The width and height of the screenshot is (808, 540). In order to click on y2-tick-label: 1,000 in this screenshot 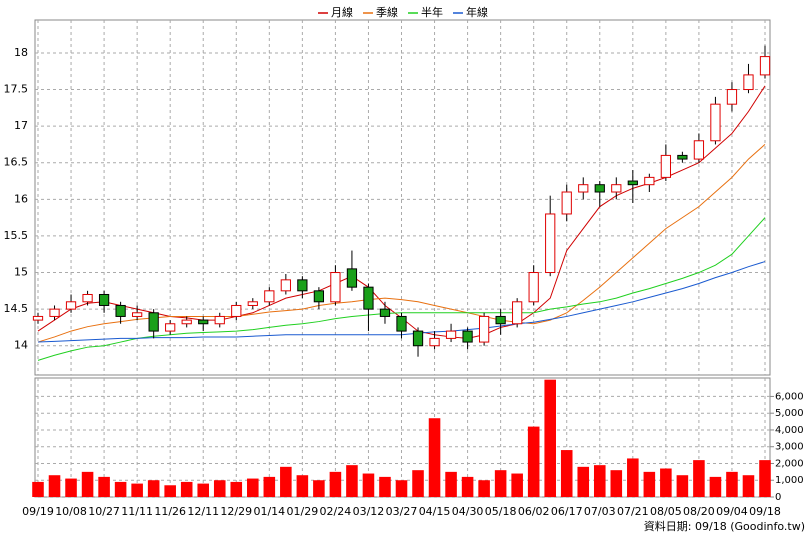, I will do `click(789, 480)`.